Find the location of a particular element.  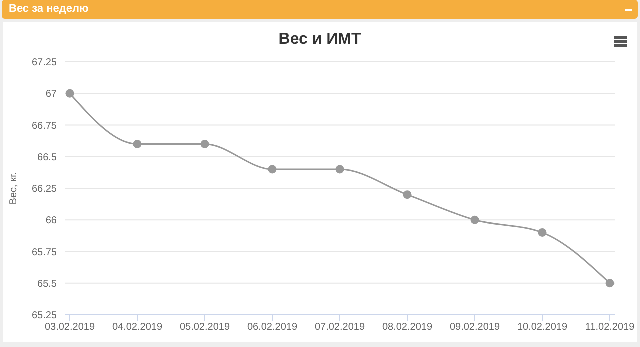

y-tick-label: 65.25 is located at coordinates (45, 316).